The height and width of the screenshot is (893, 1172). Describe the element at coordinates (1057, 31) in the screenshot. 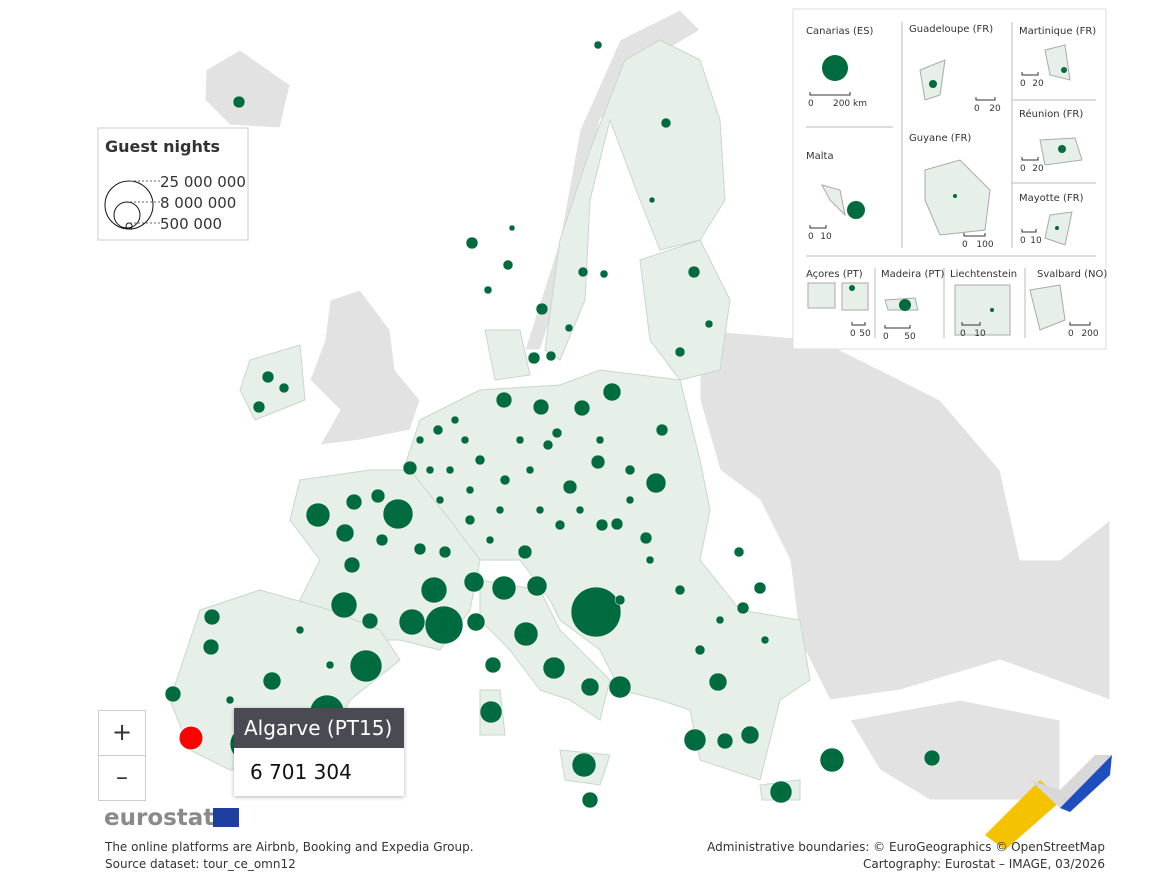

I see `inset-label: Martinique (FR)` at that location.